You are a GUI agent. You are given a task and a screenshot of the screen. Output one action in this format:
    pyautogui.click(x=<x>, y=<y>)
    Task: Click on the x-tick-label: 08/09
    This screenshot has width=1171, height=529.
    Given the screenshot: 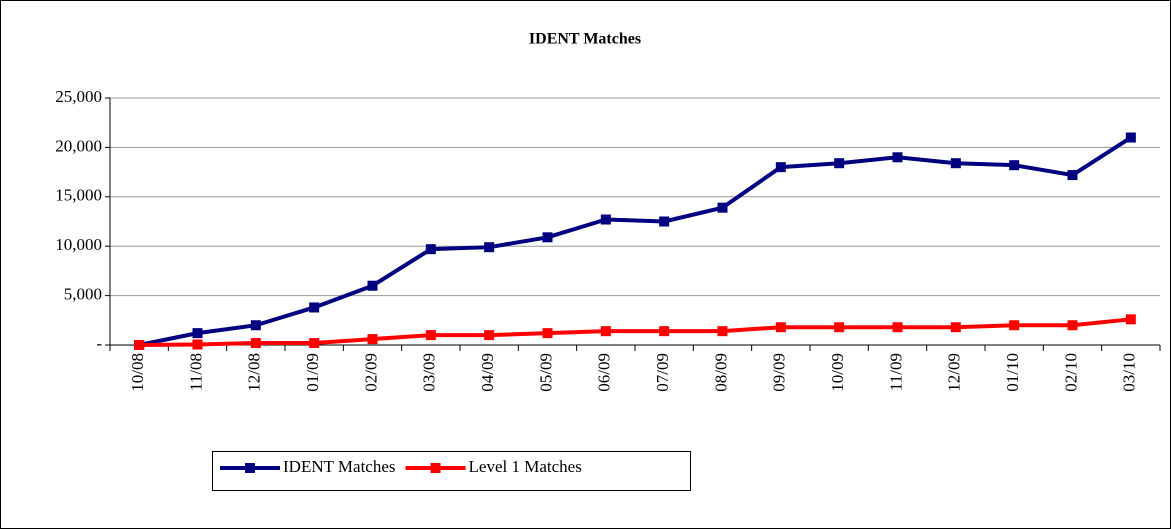 What is the action you would take?
    pyautogui.click(x=720, y=372)
    